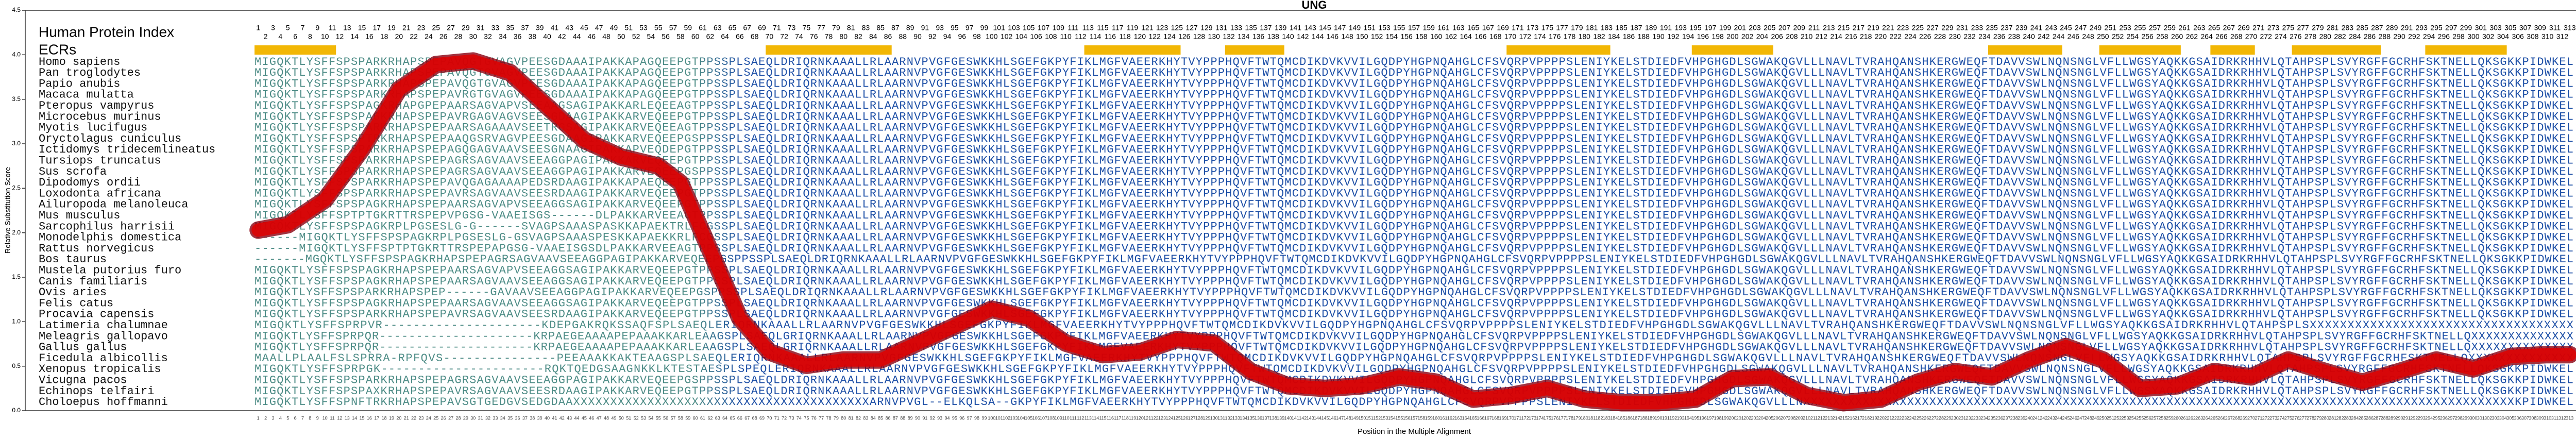 The height and width of the screenshot is (438, 2576). What do you see at coordinates (2407, 28) in the screenshot?
I see `position-index-label: 291` at bounding box center [2407, 28].